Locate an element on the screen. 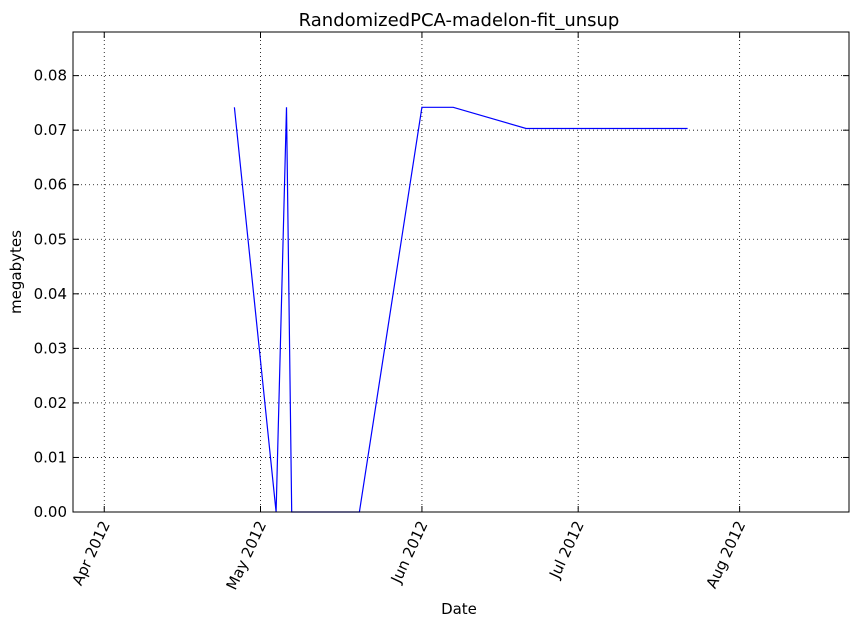 This screenshot has width=857, height=626. x-tick-labels: Apr 2012 May 2012 Jun 2012 Jul 2012 Aug 2012 is located at coordinates (408, 555).